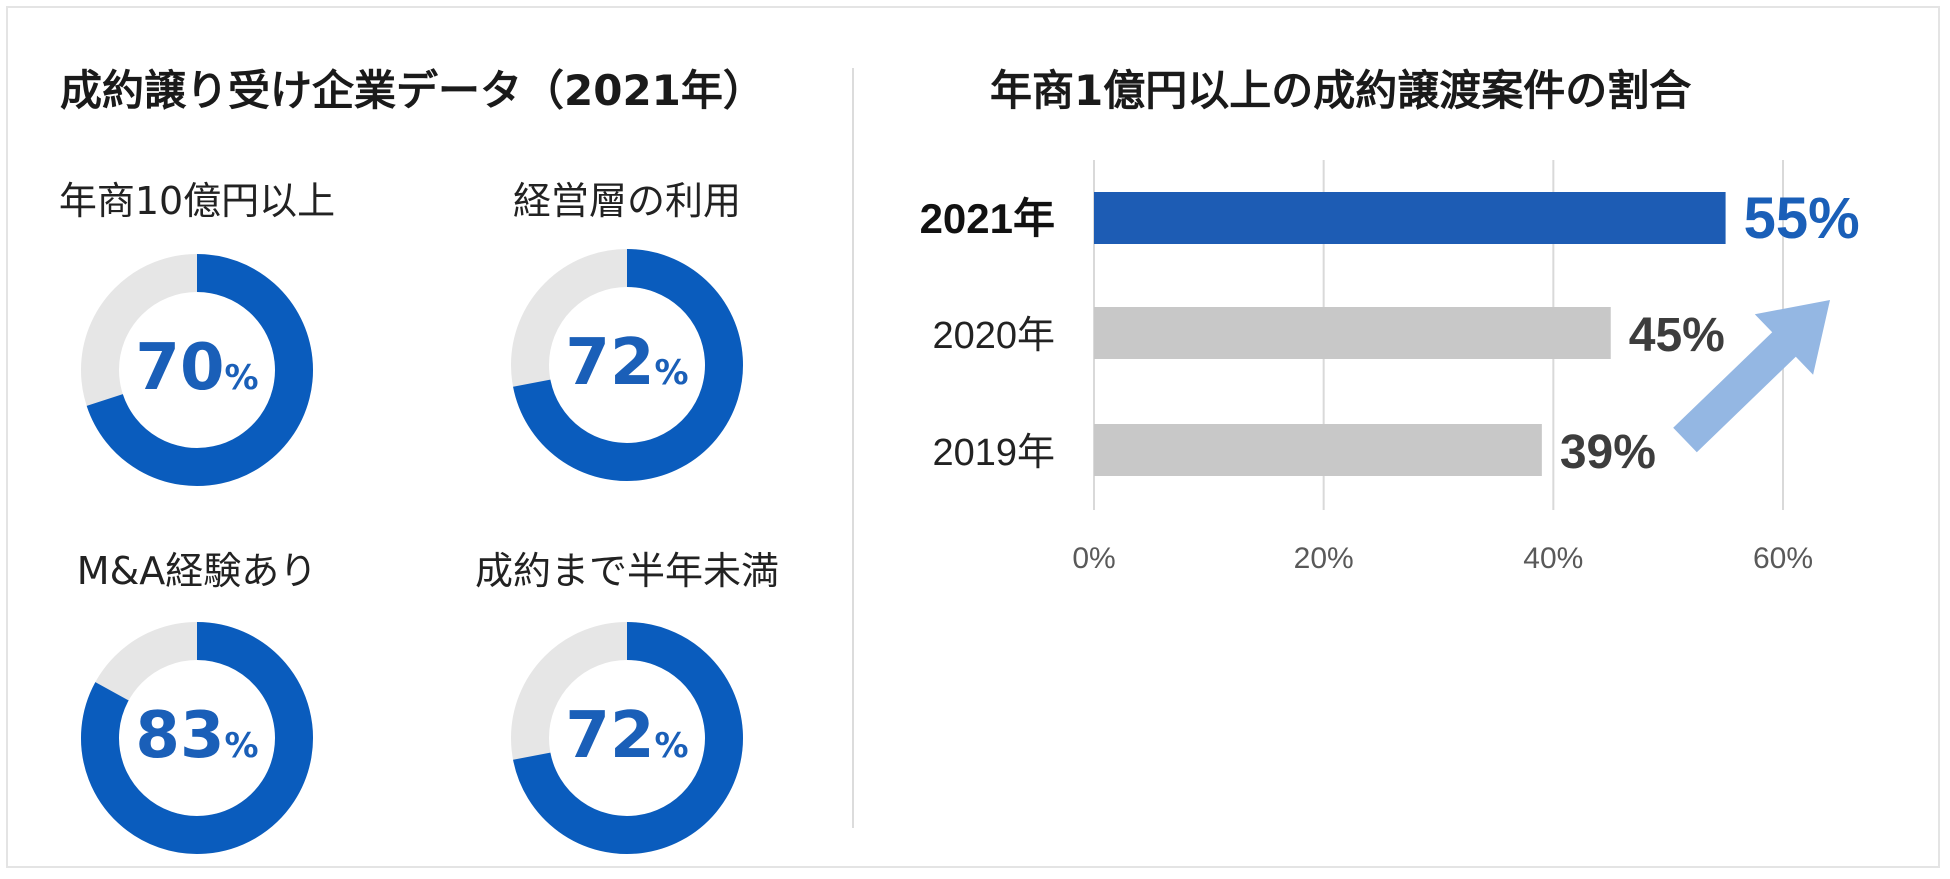  What do you see at coordinates (1783, 558) in the screenshot?
I see `x-tick-label: 60%` at bounding box center [1783, 558].